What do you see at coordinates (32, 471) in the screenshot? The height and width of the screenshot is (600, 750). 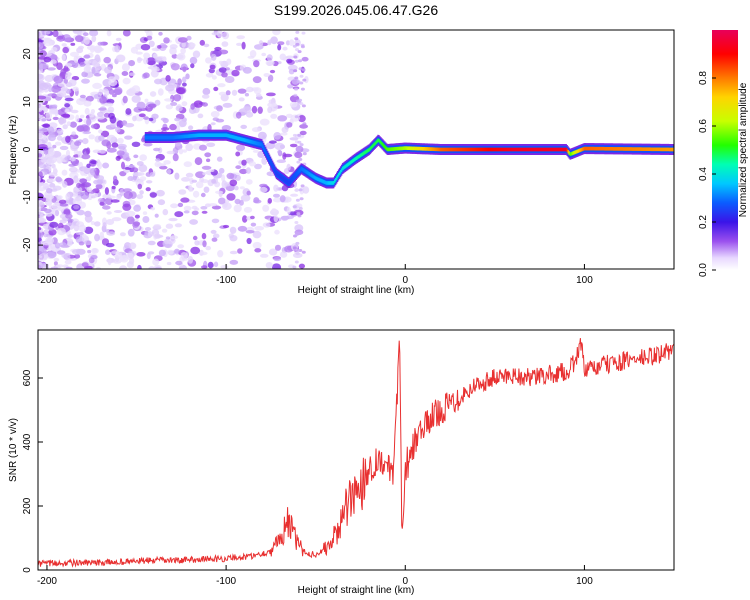 I see `snr-y-ticks: 0 200 400 600` at bounding box center [32, 471].